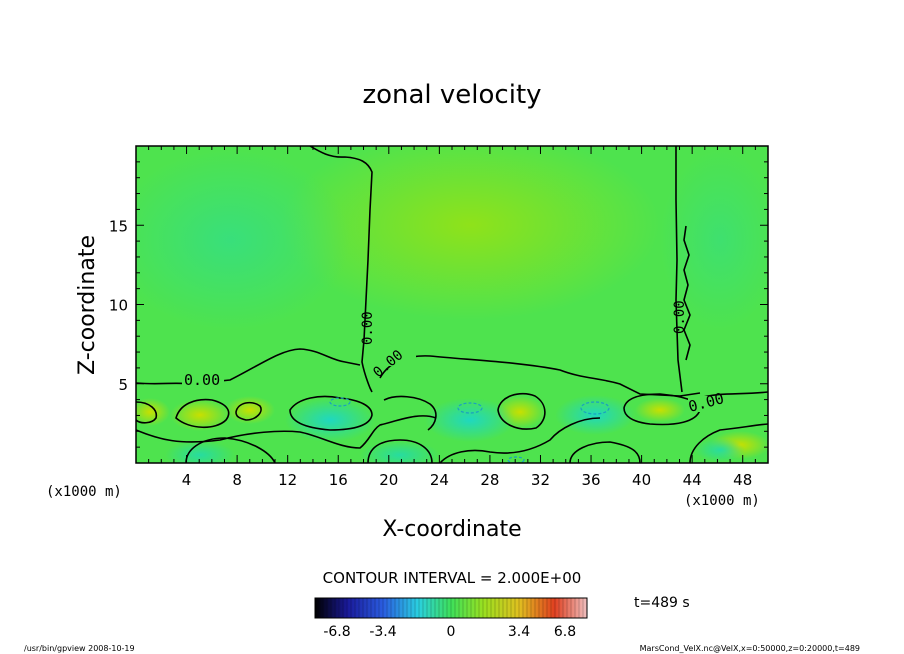  What do you see at coordinates (590, 480) in the screenshot?
I see `x-tick-label: 36` at bounding box center [590, 480].